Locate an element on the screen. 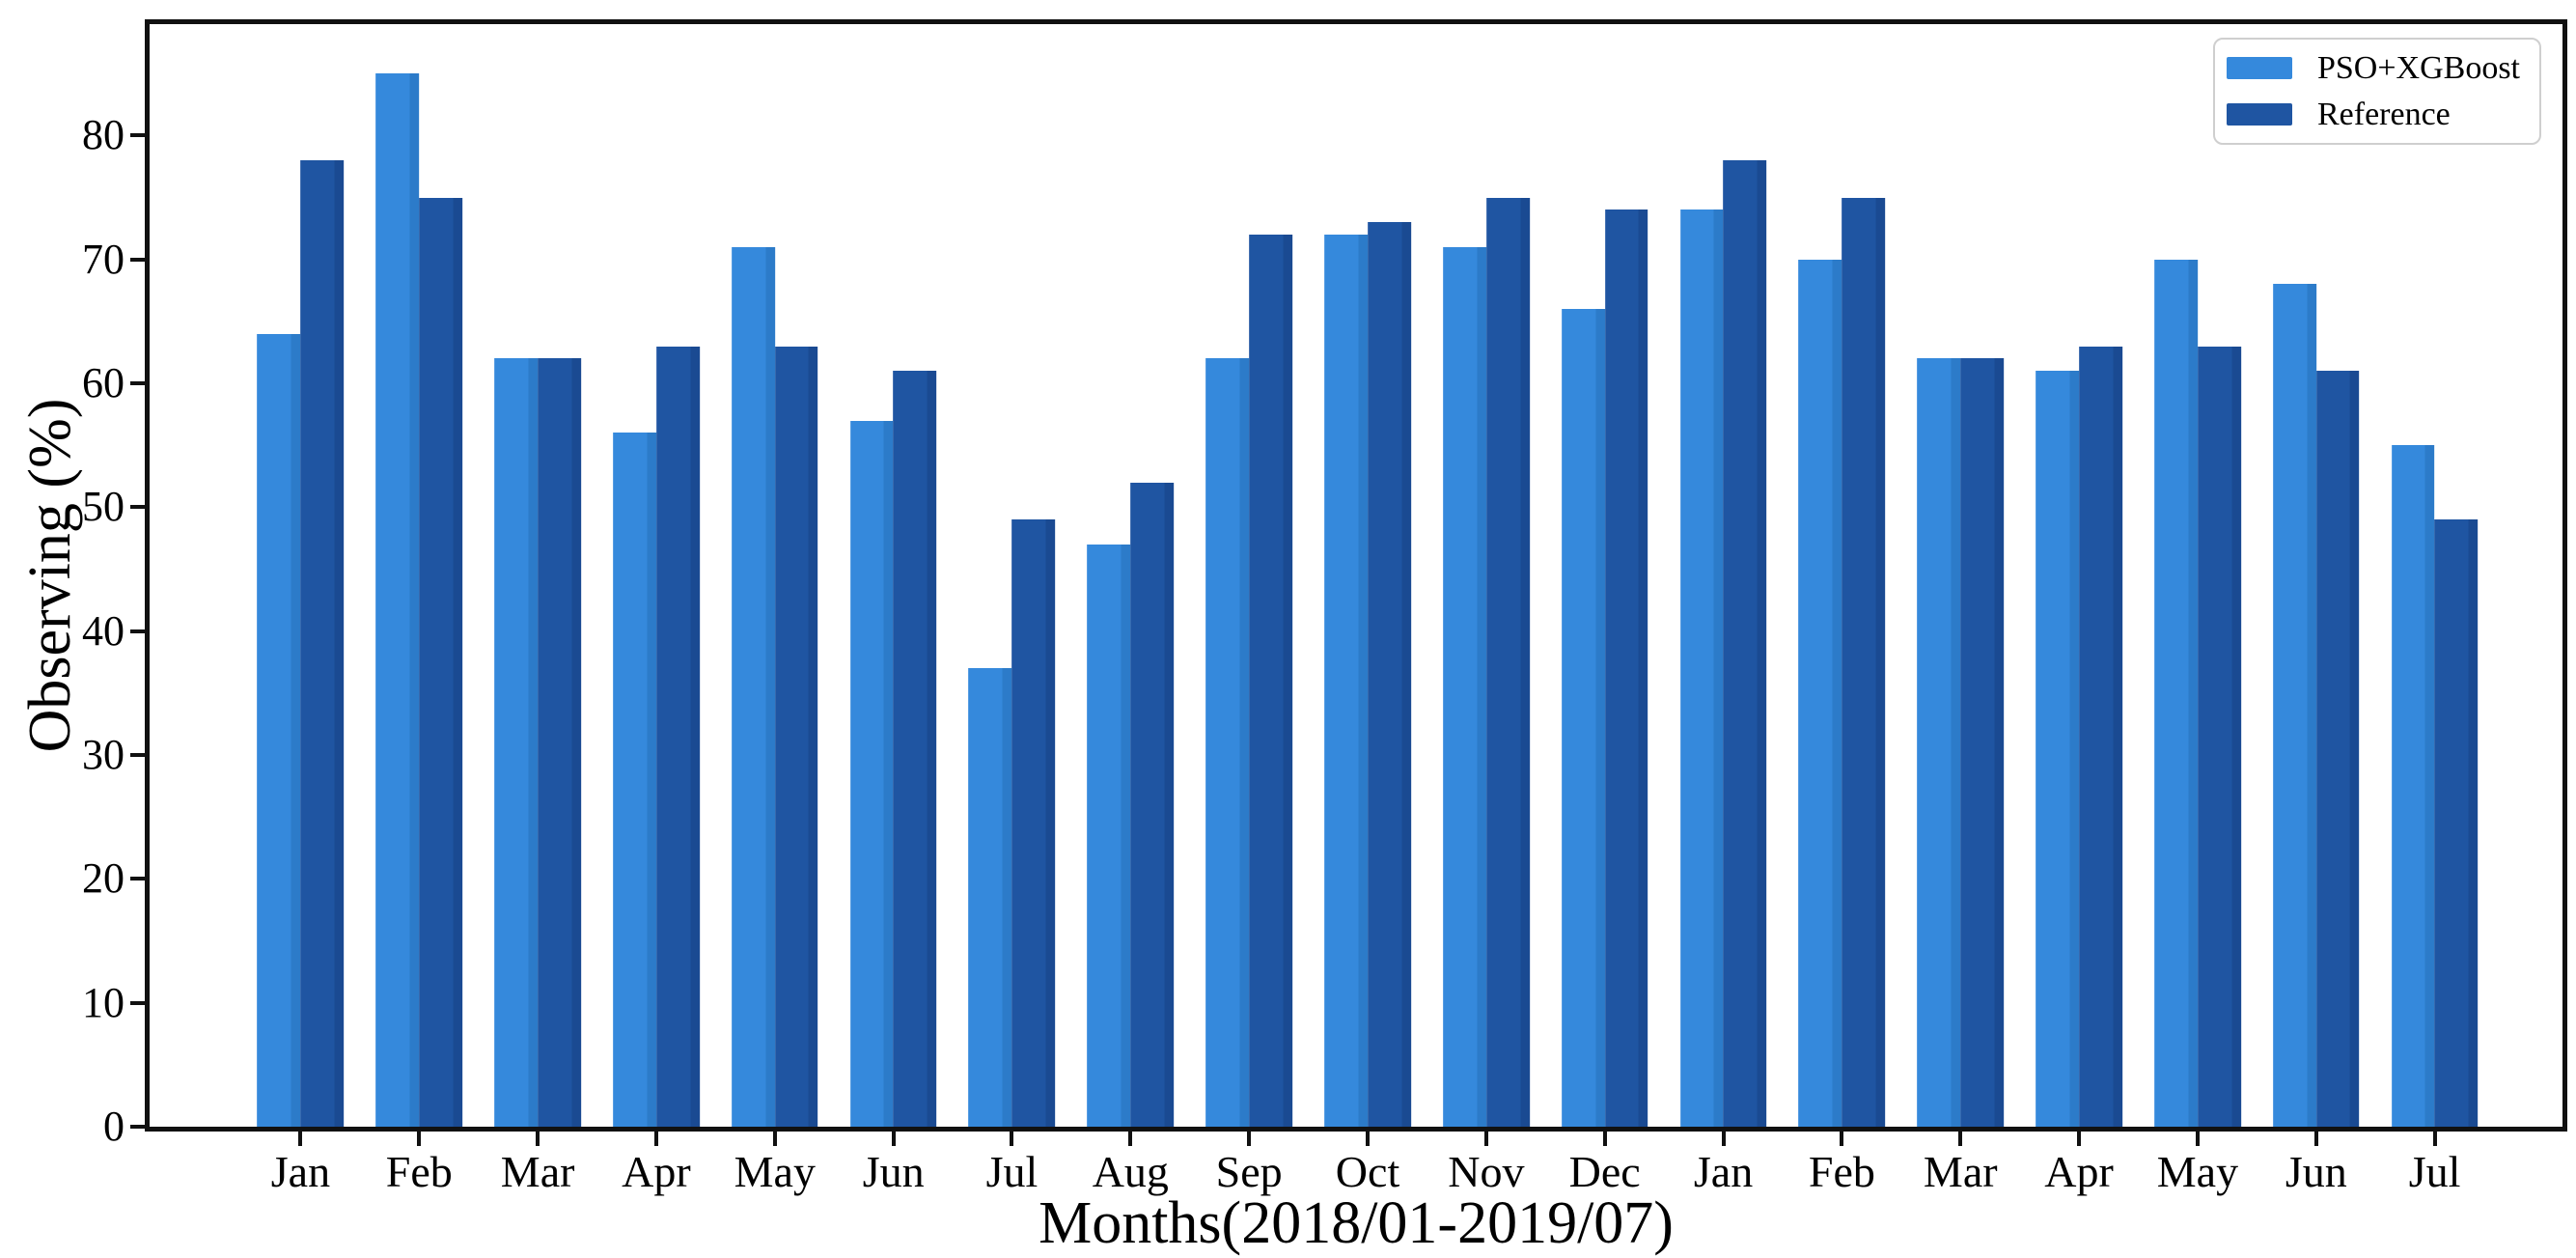 The width and height of the screenshot is (2576, 1258). bar-group-17: May is located at coordinates (2198, 609).